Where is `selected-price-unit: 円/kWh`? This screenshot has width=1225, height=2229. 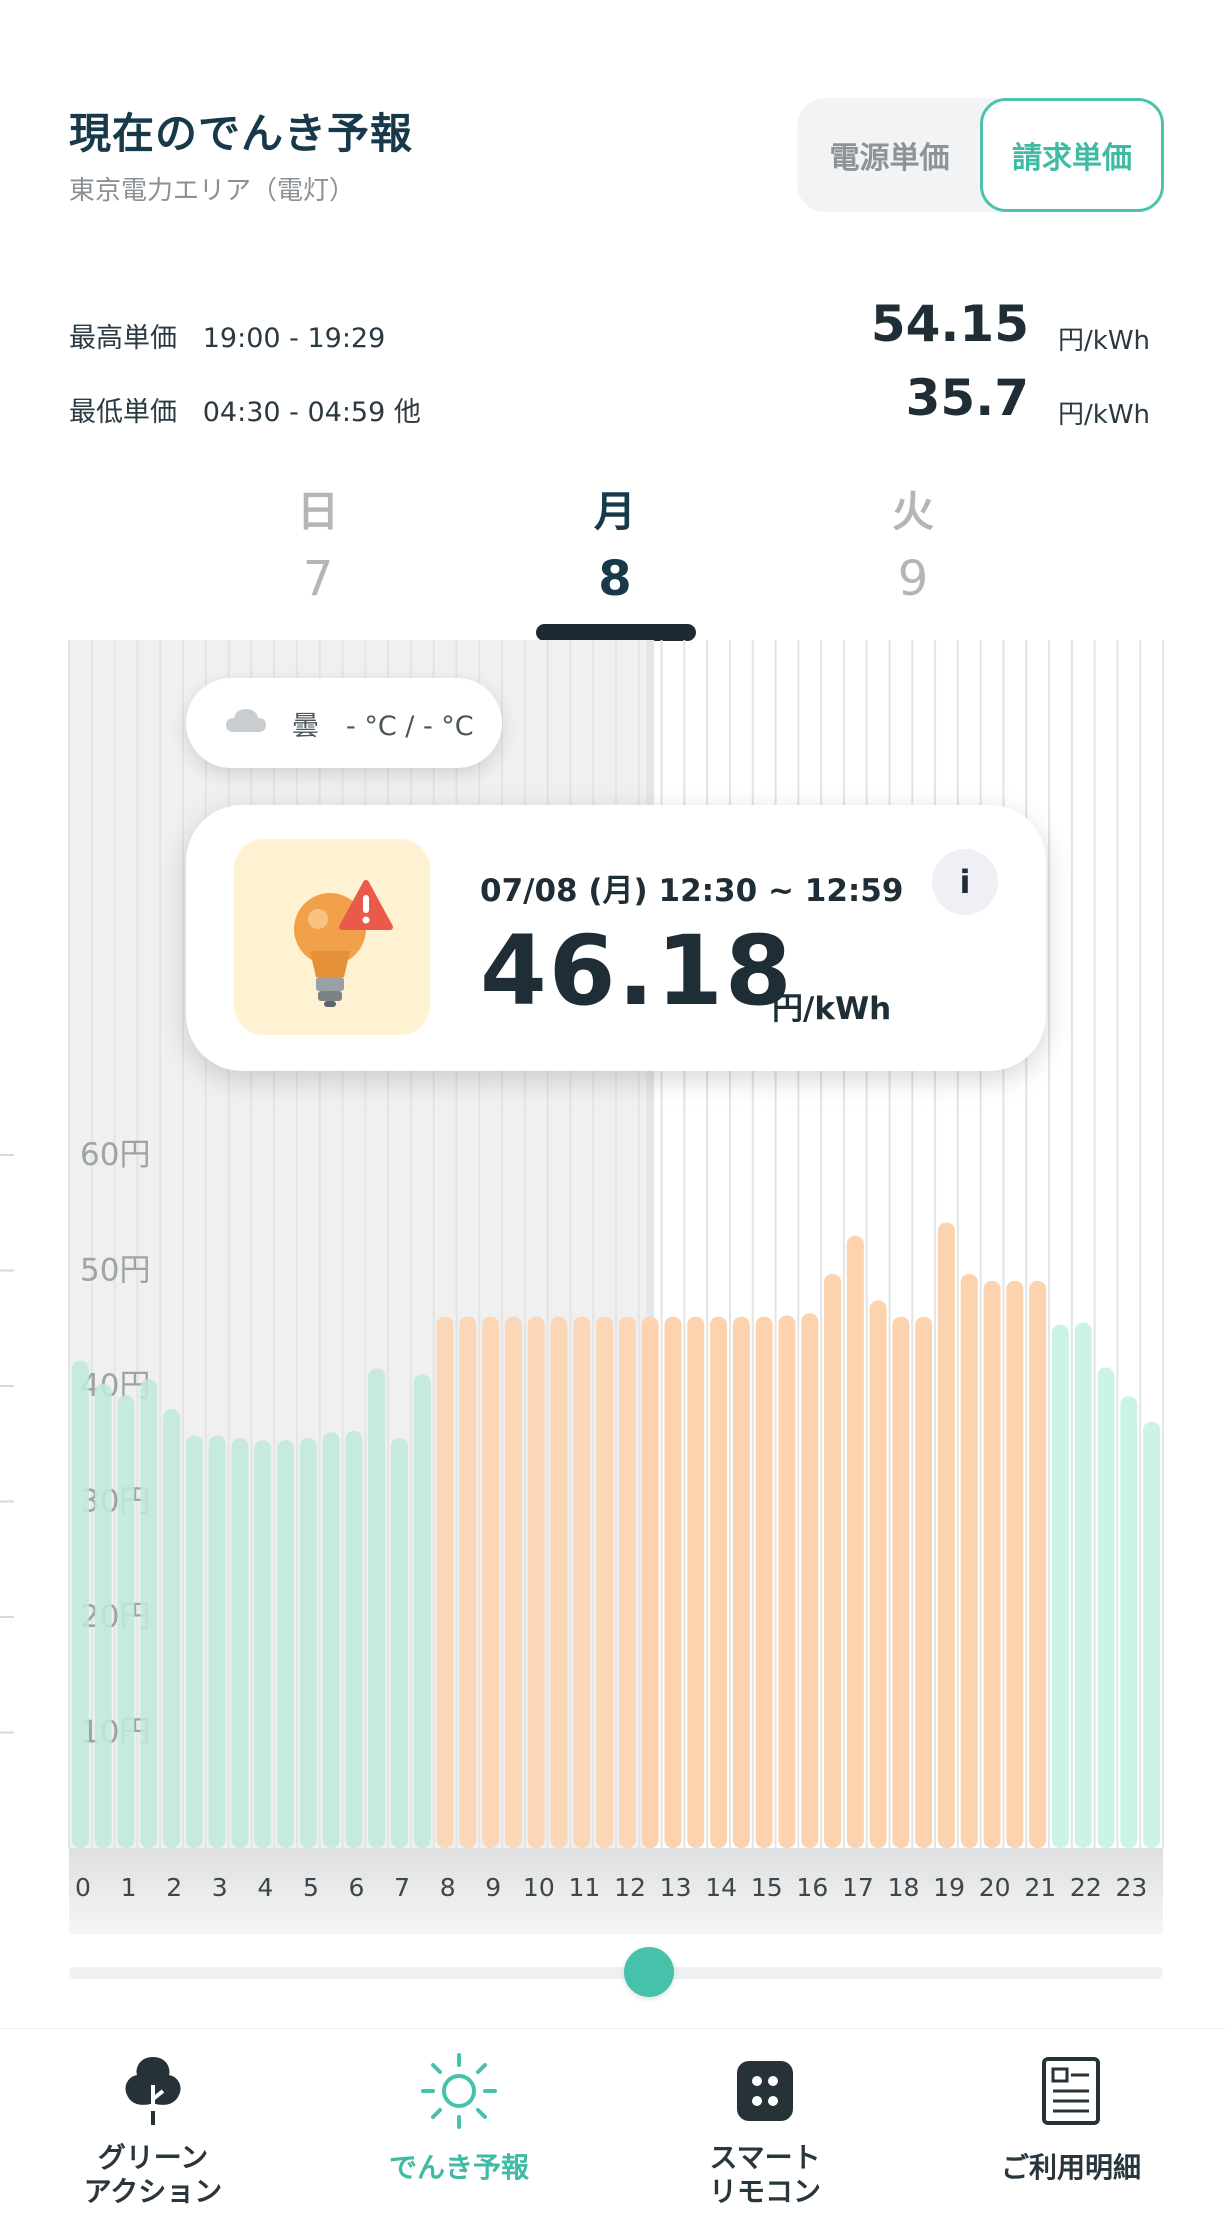 selected-price-unit: 円/kWh is located at coordinates (832, 1009).